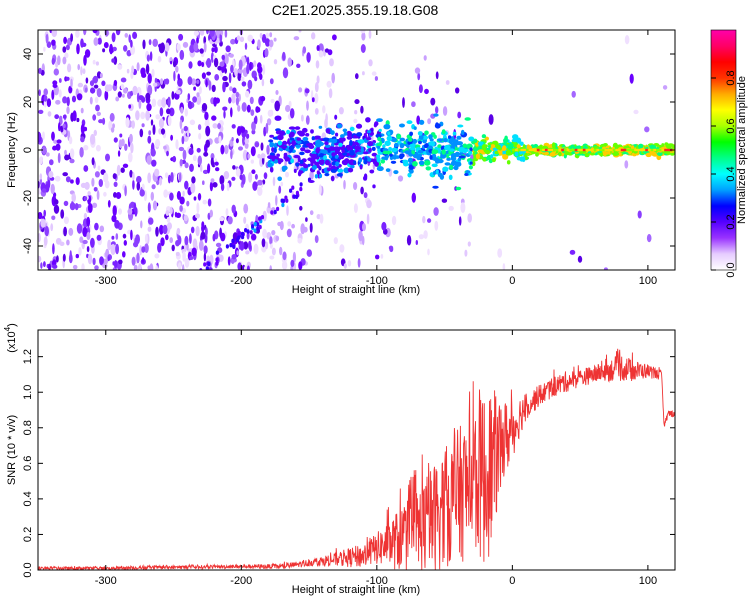 This screenshot has width=750, height=600. Describe the element at coordinates (28, 356) in the screenshot. I see `snr-ytick-label: 1.2` at that location.